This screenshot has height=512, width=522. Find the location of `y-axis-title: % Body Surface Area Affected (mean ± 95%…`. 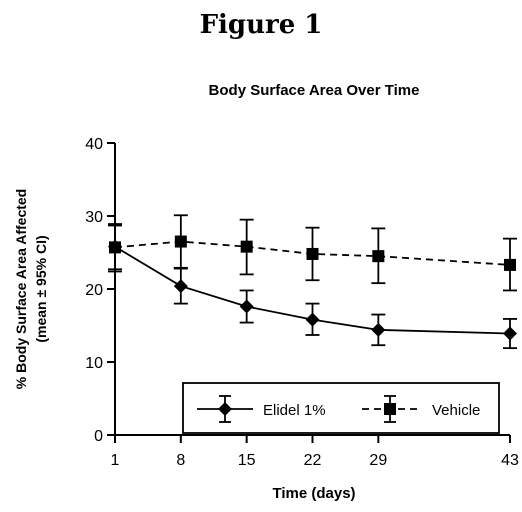

y-axis-title: % Body Surface Area Affected (mean ± 95%… is located at coordinates (31, 289).